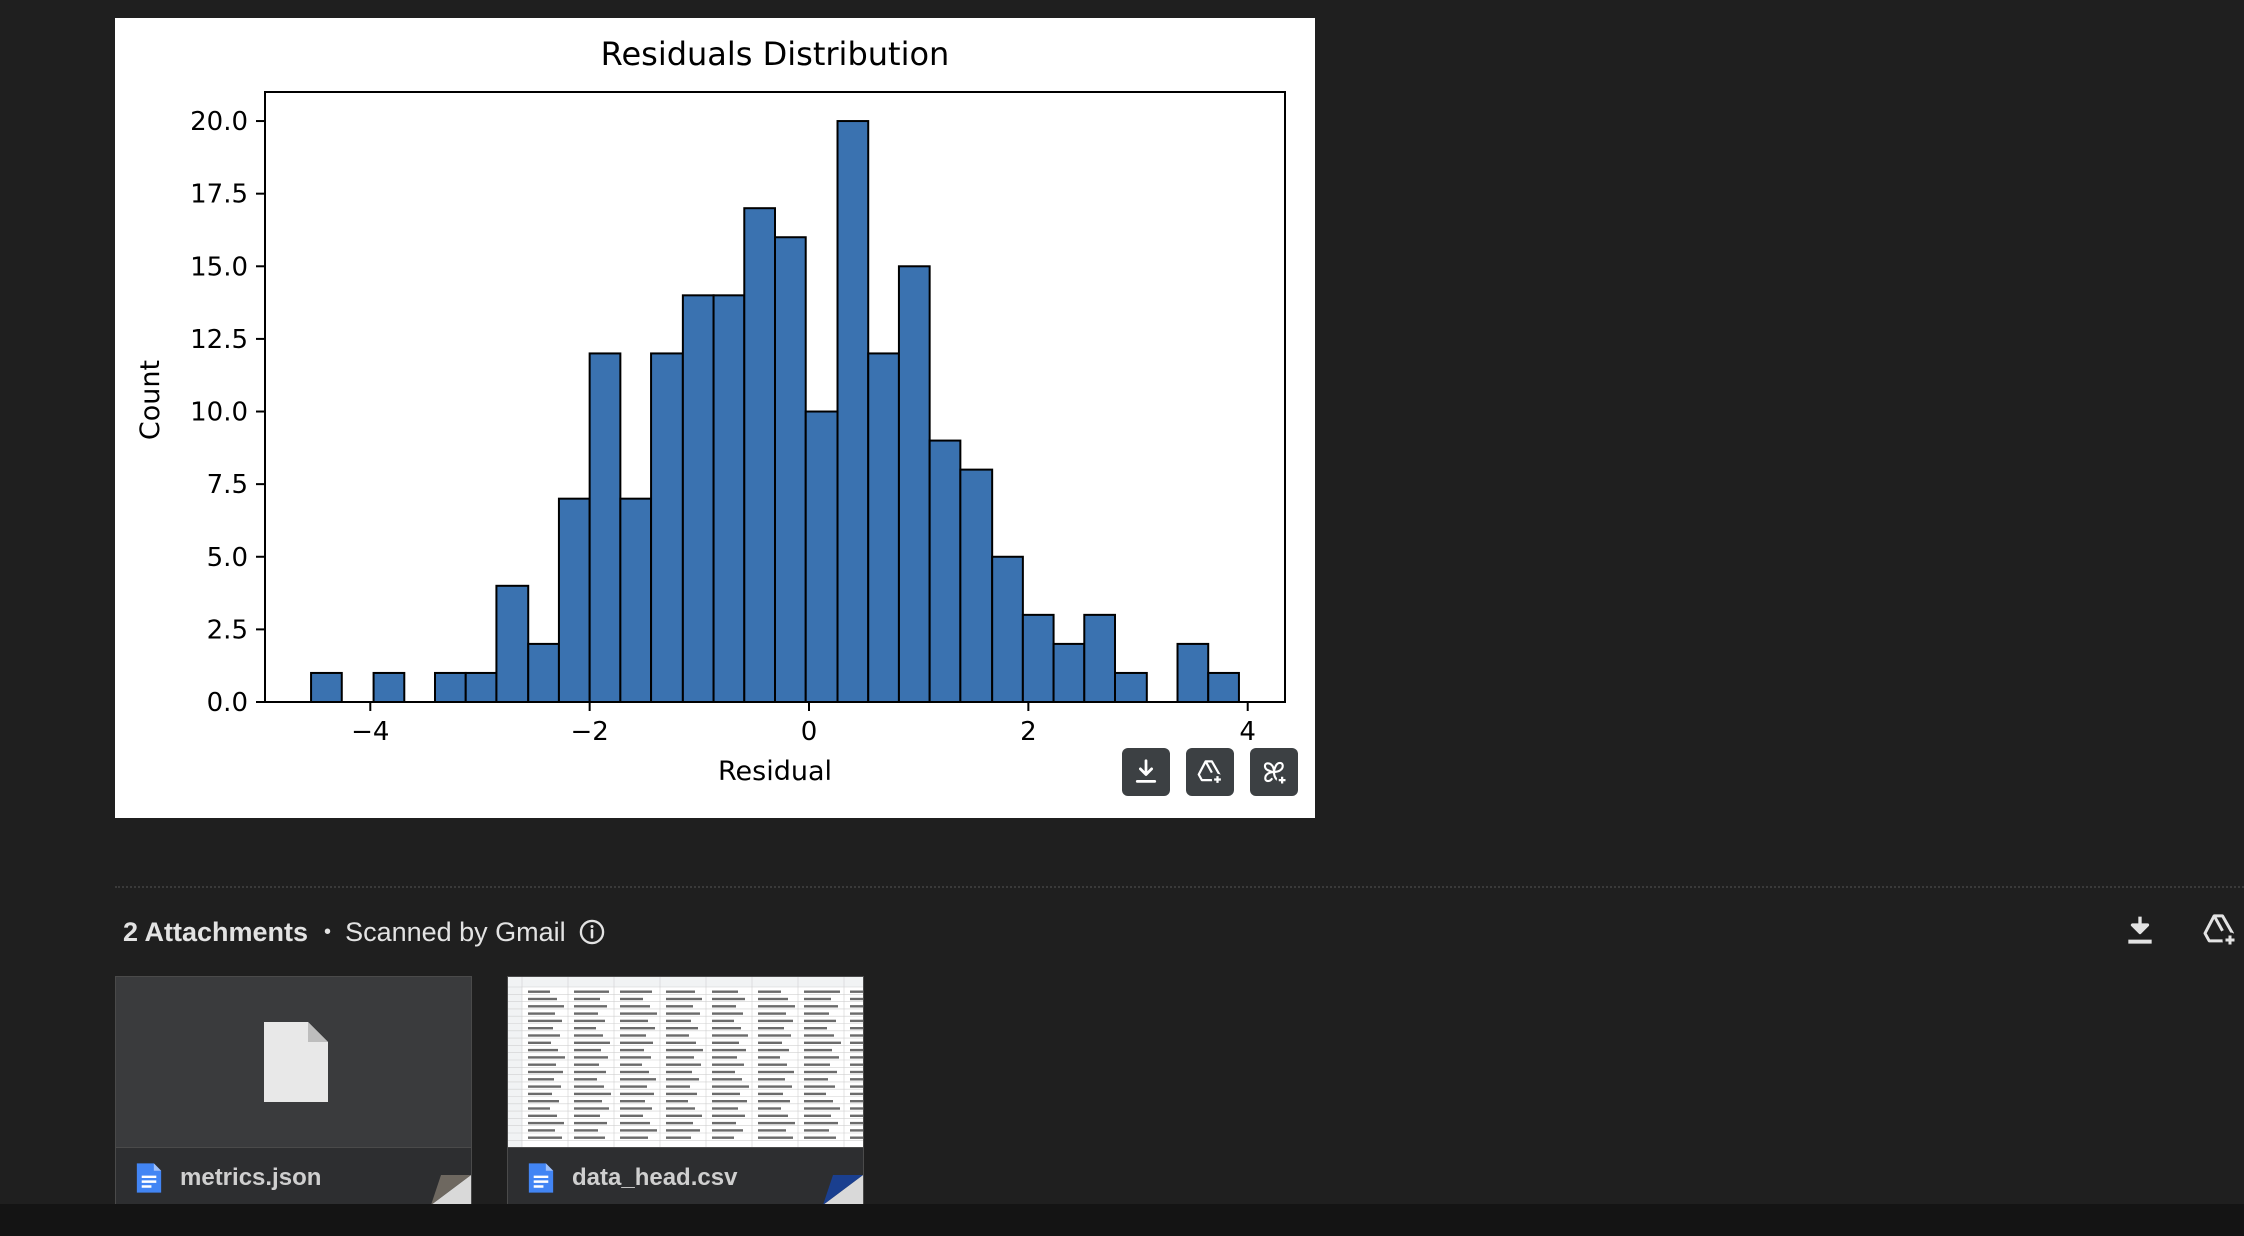 This screenshot has width=2244, height=1236. What do you see at coordinates (775, 771) in the screenshot?
I see `x-axis-label: Residual` at bounding box center [775, 771].